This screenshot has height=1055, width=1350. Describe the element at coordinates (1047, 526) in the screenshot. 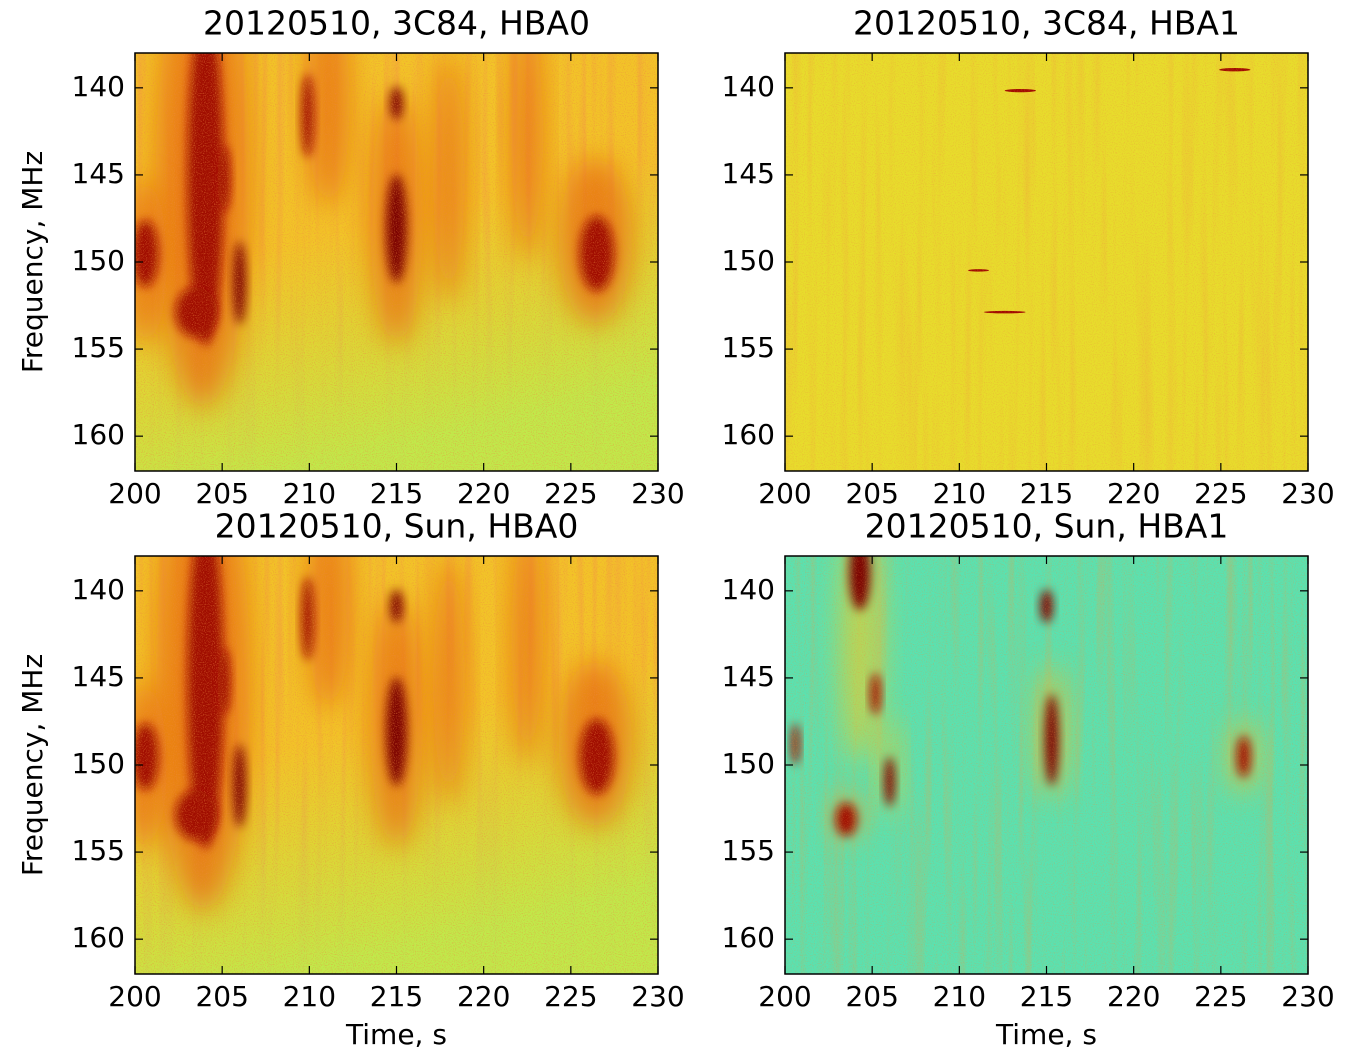

I see `chart-title: 20120510, Sun, HBA1` at that location.